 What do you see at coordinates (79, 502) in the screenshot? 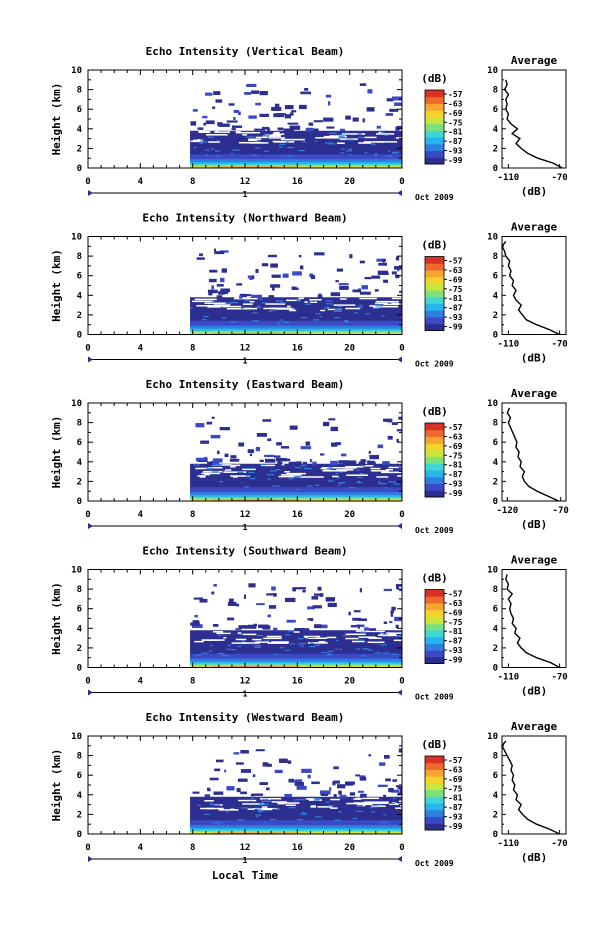
I see `y-tick-label: 0` at bounding box center [79, 502].